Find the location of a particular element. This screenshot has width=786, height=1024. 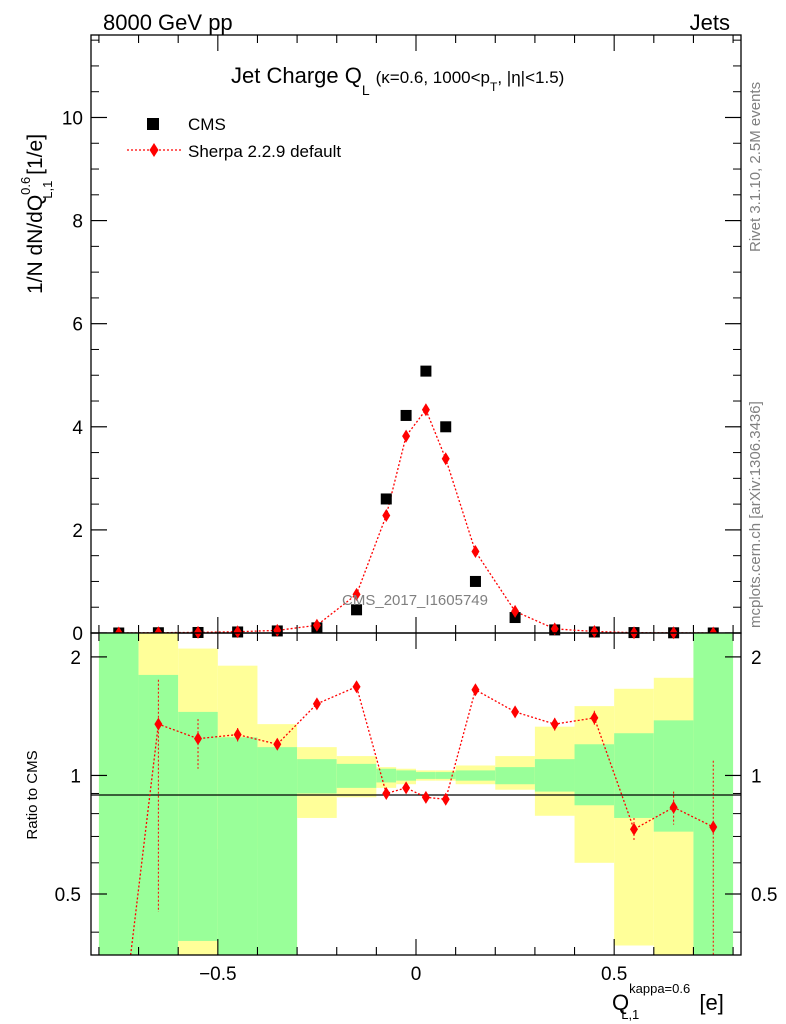

main-y-tick-label: 4 is located at coordinates (77, 428).